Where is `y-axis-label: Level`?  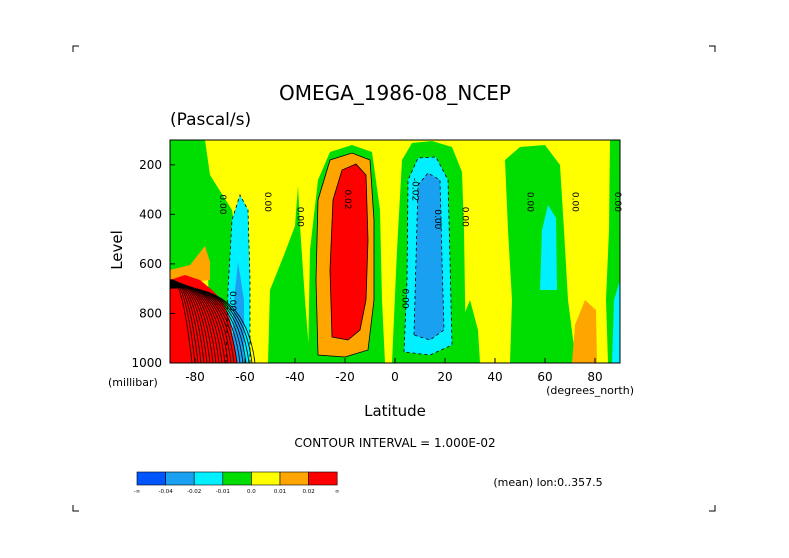 y-axis-label: Level is located at coordinates (117, 250).